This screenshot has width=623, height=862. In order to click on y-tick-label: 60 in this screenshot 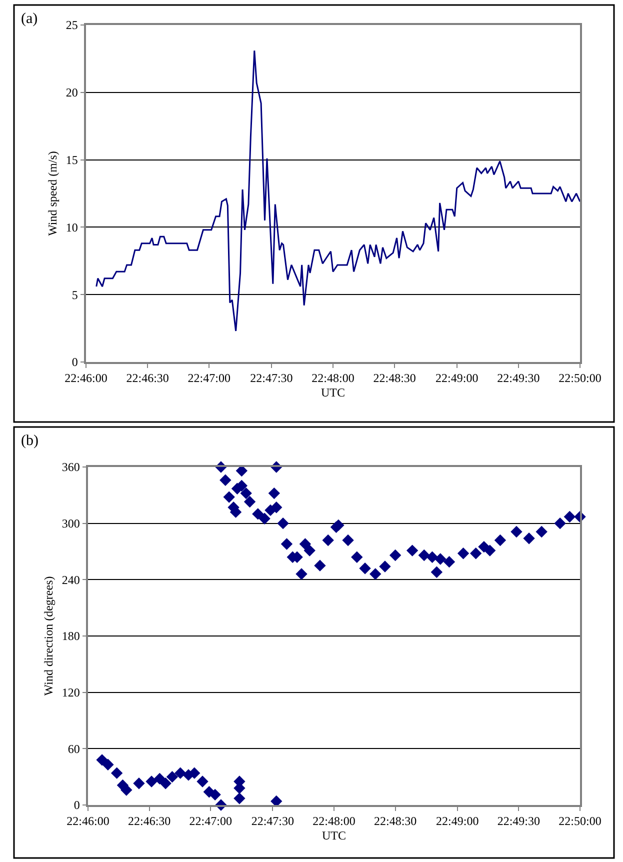, I will do `click(74, 749)`.